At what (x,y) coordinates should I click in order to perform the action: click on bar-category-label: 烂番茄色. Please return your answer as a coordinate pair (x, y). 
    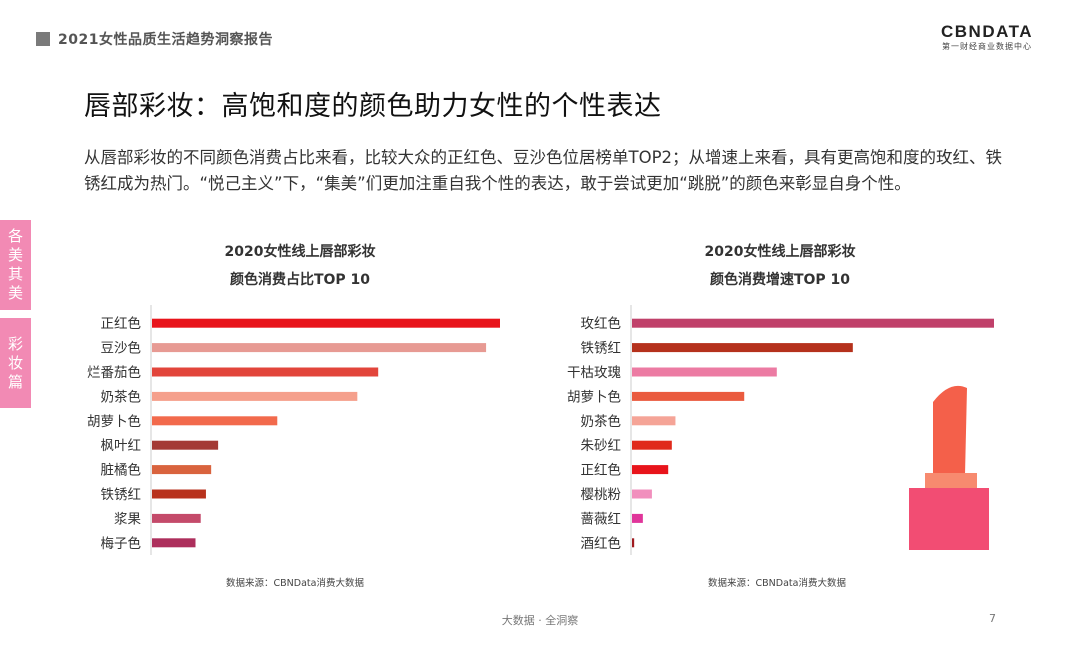
    Looking at the image, I should click on (114, 372).